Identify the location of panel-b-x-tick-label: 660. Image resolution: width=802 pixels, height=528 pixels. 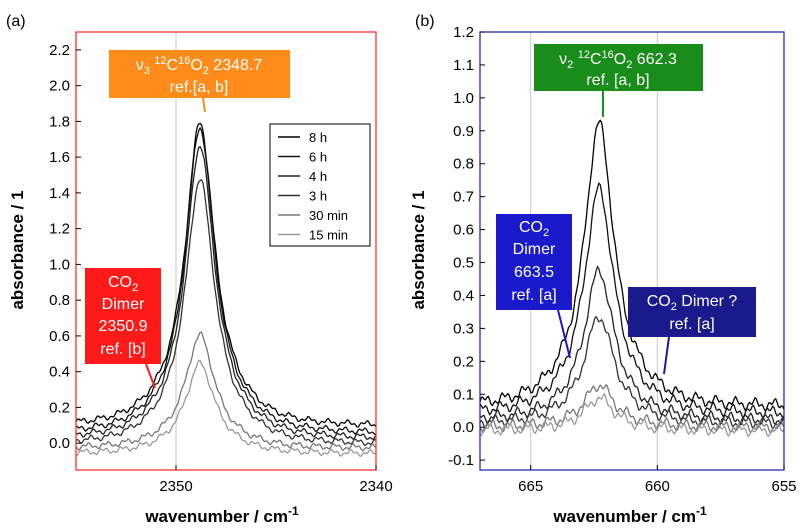
(657, 486).